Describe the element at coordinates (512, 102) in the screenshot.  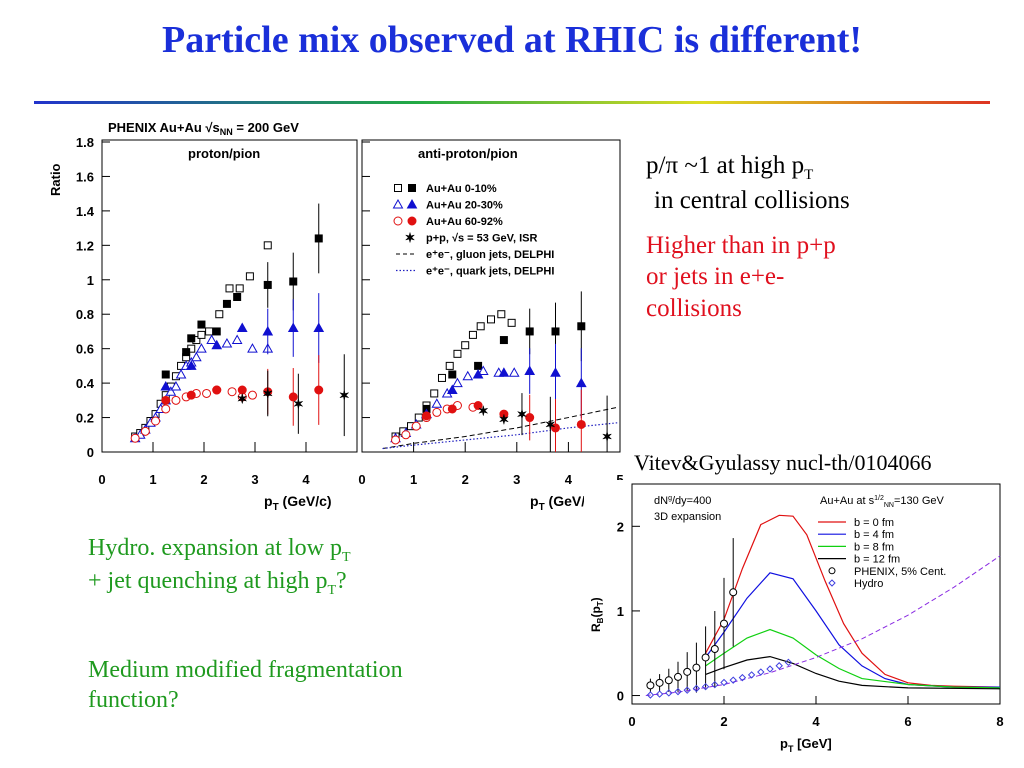
I see `title-divider` at that location.